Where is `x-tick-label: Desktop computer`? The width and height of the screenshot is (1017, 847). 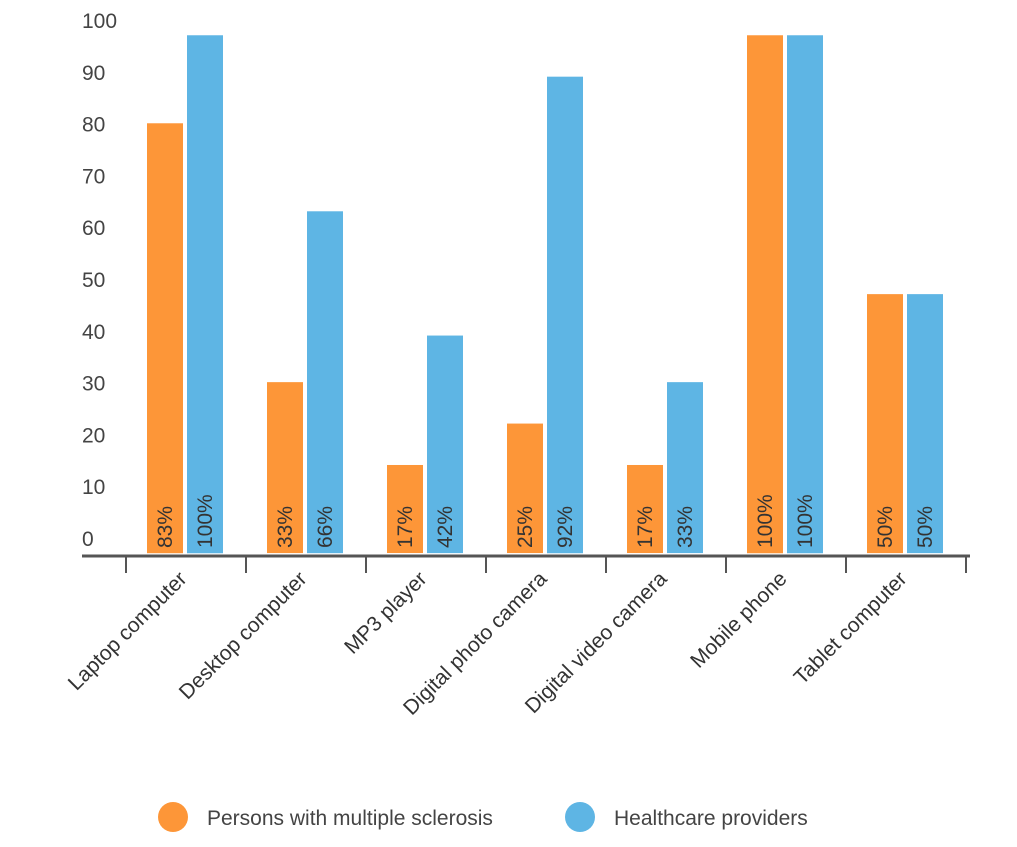
x-tick-label: Desktop computer is located at coordinates (243, 635).